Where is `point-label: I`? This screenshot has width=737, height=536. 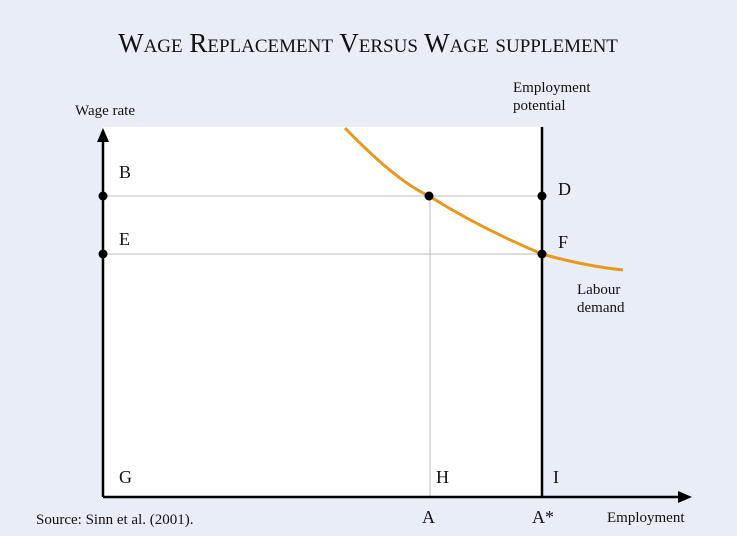
point-label: I is located at coordinates (556, 477).